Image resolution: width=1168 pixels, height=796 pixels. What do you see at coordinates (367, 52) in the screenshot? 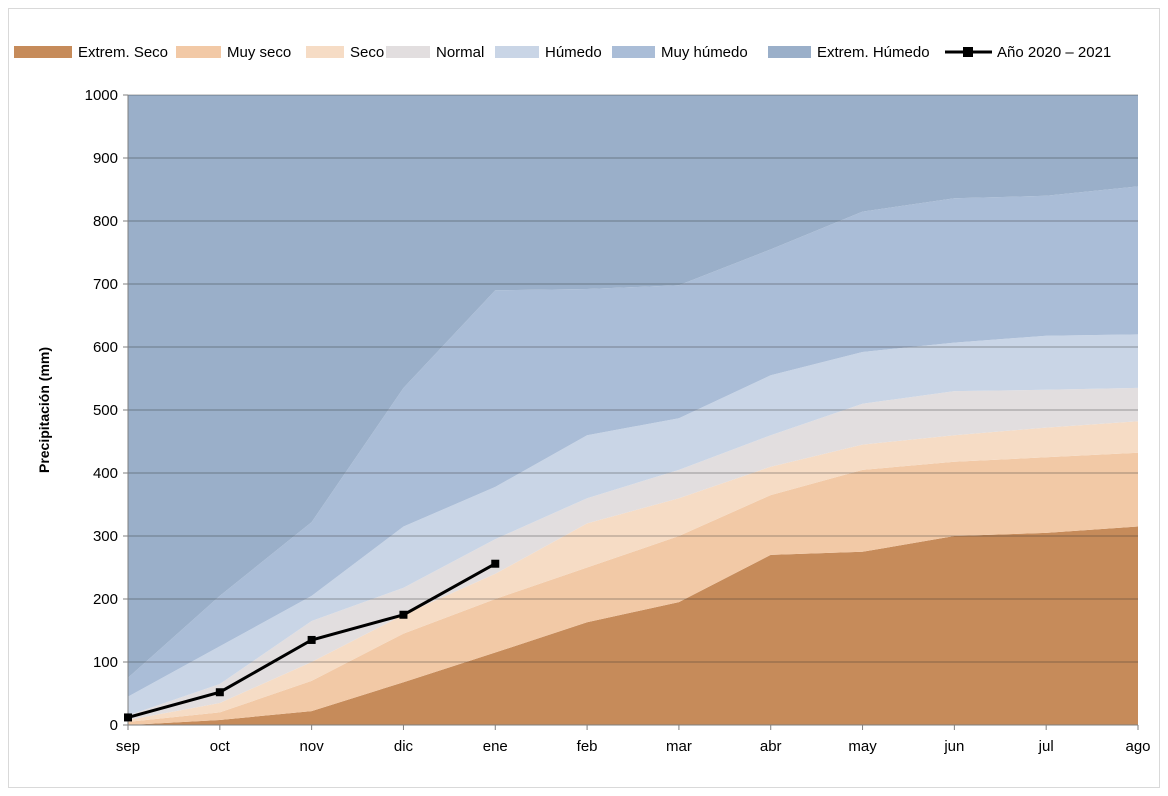
I see `legend-label-seco: Seco` at bounding box center [367, 52].